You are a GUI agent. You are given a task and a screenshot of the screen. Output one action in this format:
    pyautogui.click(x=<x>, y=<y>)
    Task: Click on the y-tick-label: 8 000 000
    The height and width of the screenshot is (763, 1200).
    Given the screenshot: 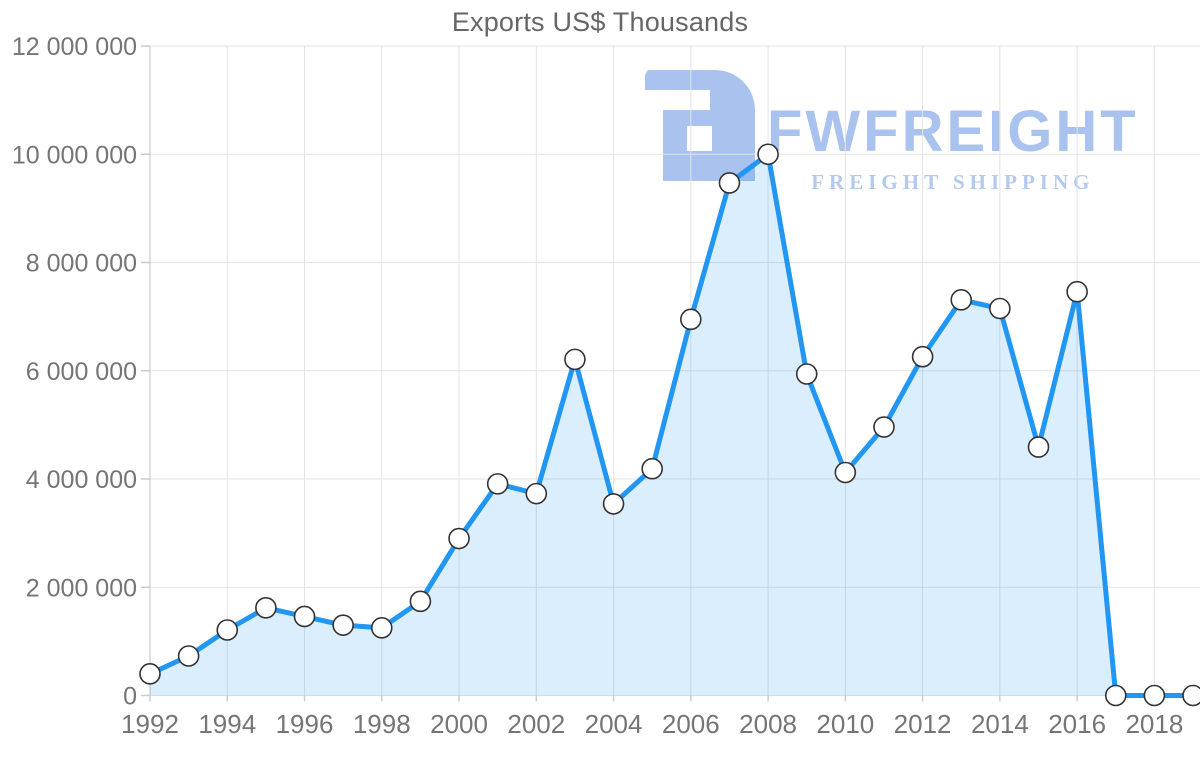 What is the action you would take?
    pyautogui.click(x=81, y=264)
    